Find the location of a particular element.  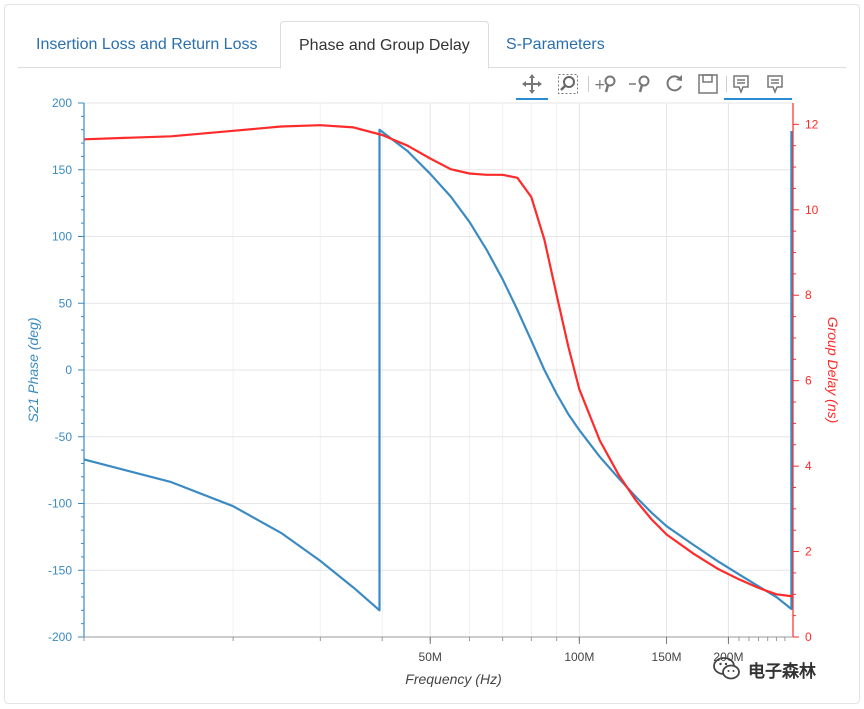

left-tick-label: 150 is located at coordinates (62, 170).